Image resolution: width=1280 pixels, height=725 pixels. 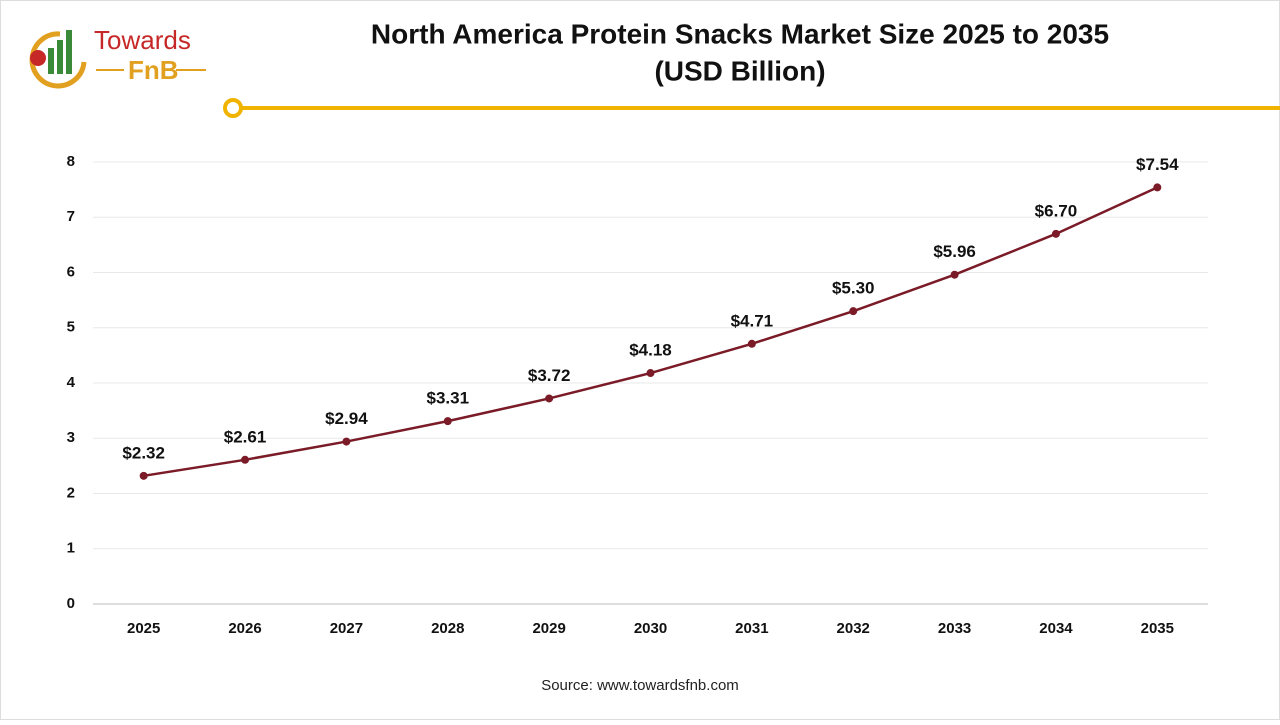 What do you see at coordinates (751, 628) in the screenshot?
I see `x-tick-label: 2031` at bounding box center [751, 628].